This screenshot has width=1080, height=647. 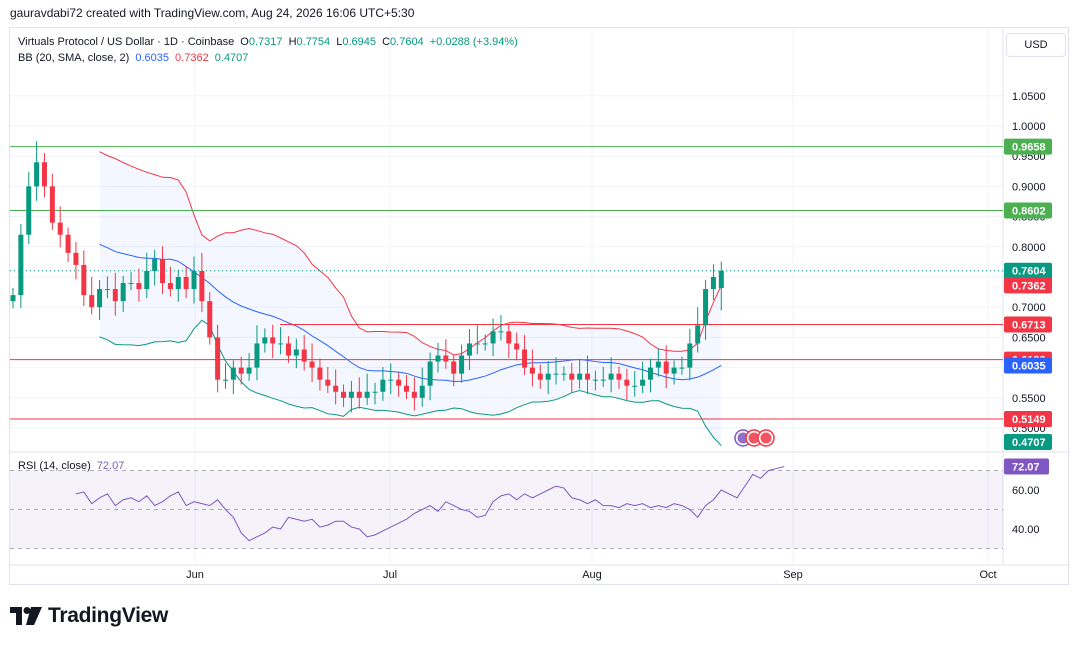 What do you see at coordinates (1028, 285) in the screenshot?
I see `badge-bb-upper-bg` at bounding box center [1028, 285].